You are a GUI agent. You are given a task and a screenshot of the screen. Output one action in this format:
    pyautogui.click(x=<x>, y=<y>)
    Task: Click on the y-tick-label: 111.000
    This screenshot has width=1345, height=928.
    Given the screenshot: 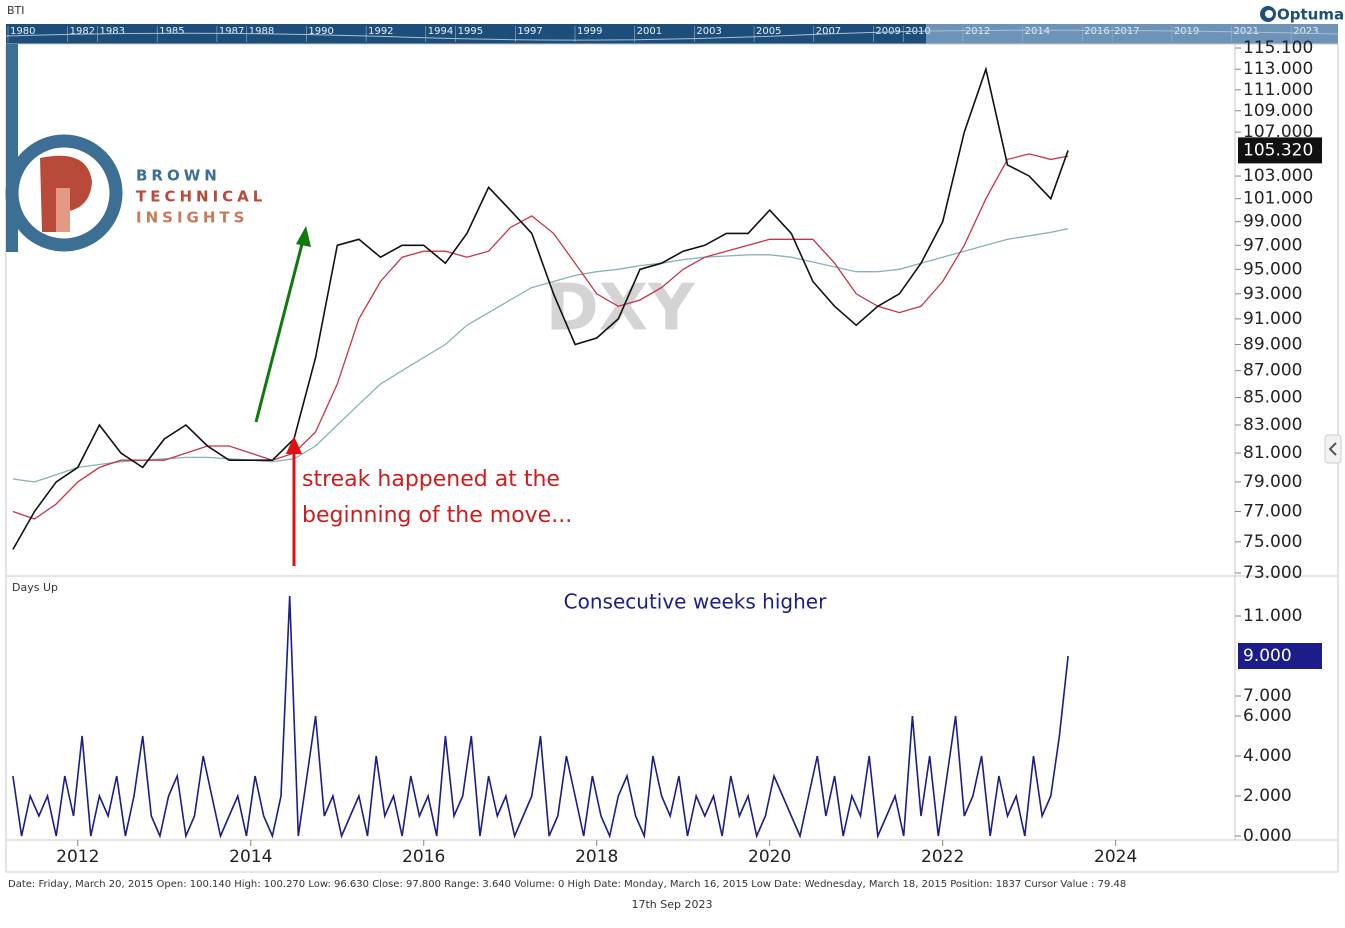 What is the action you would take?
    pyautogui.click(x=1278, y=90)
    